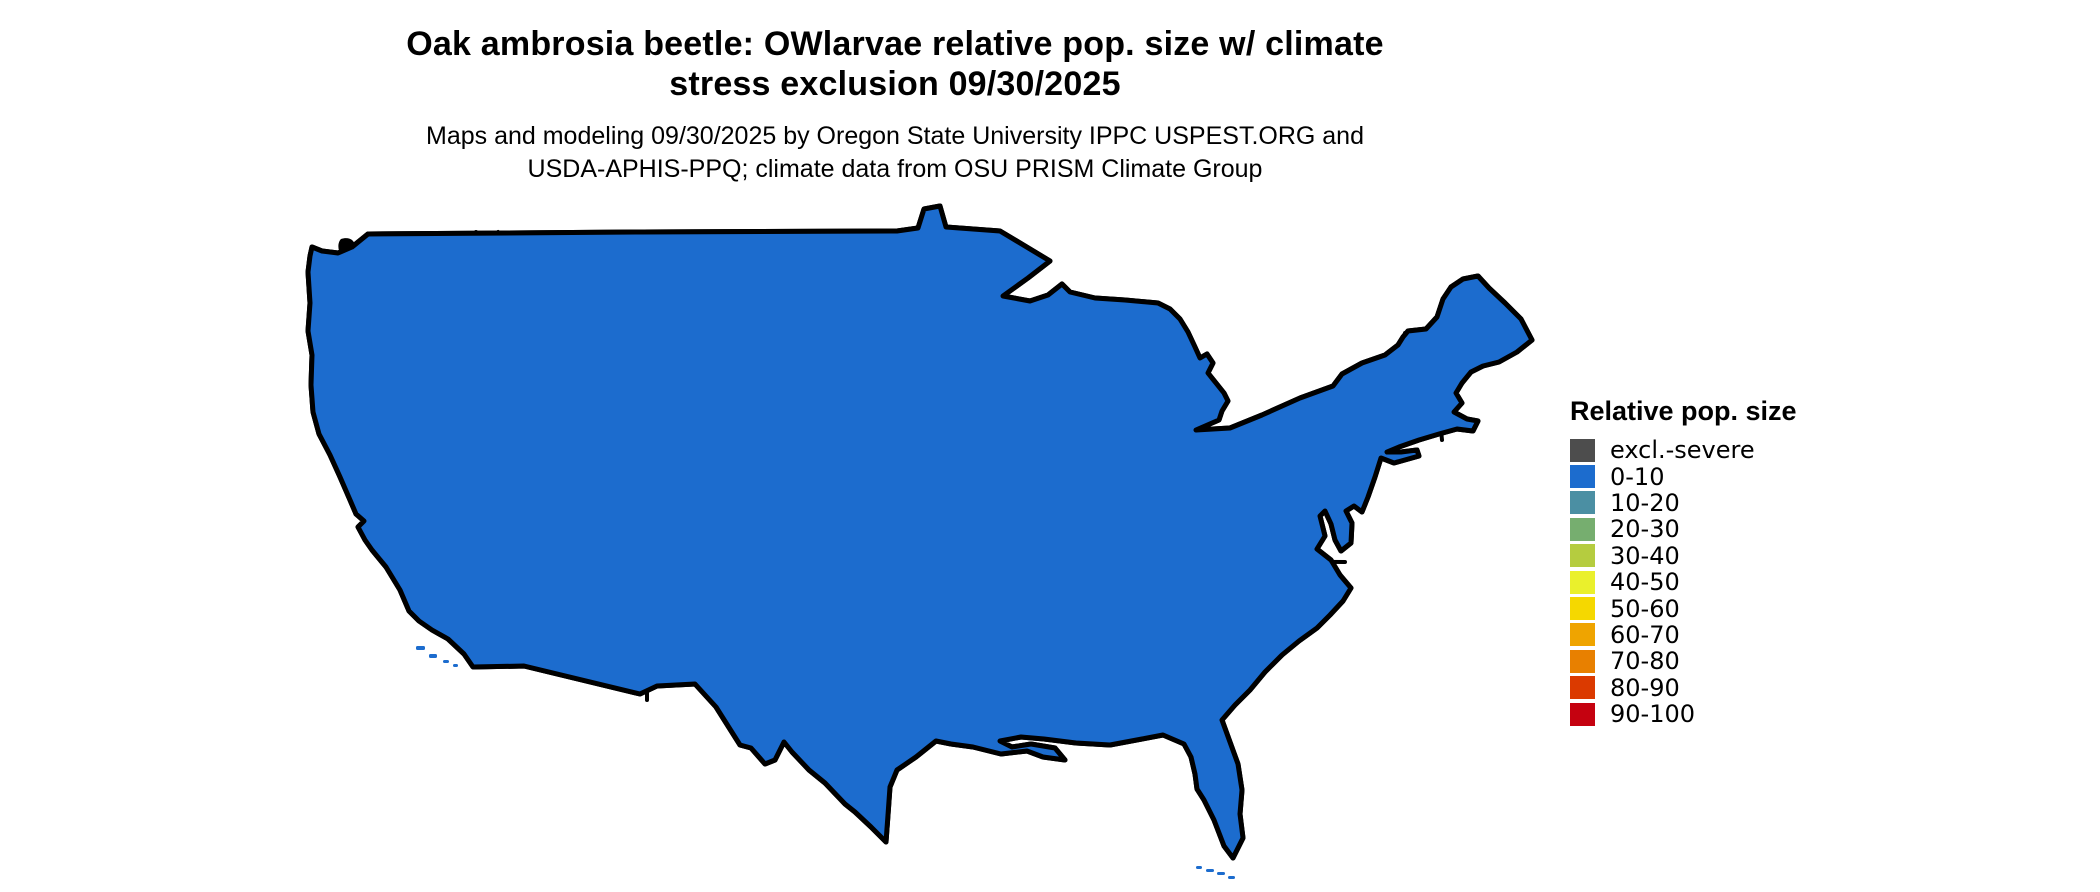 The height and width of the screenshot is (892, 2100). Describe the element at coordinates (1645, 555) in the screenshot. I see `legend-label: 30-40` at that location.